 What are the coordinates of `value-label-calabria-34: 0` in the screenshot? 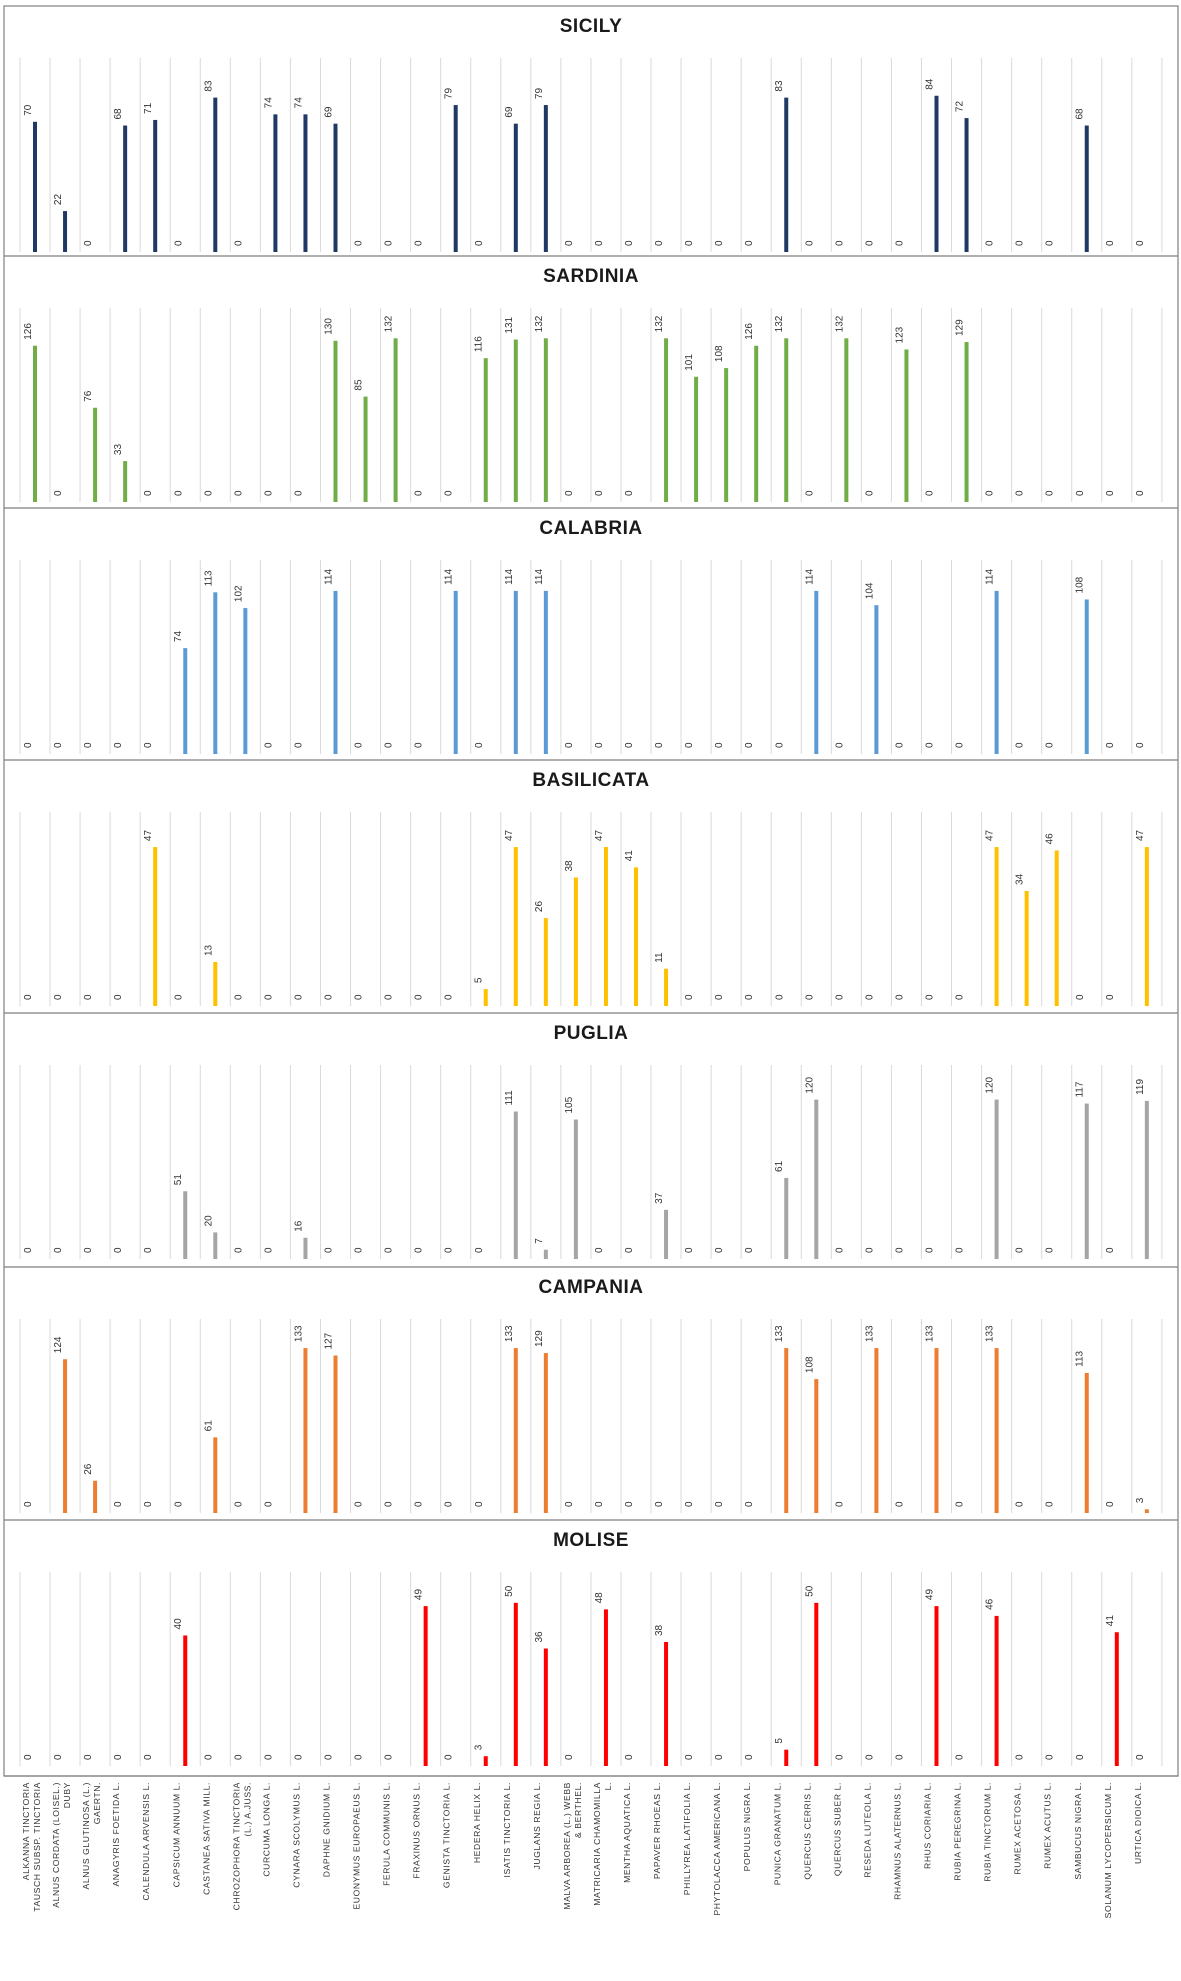 It's located at (1050, 745).